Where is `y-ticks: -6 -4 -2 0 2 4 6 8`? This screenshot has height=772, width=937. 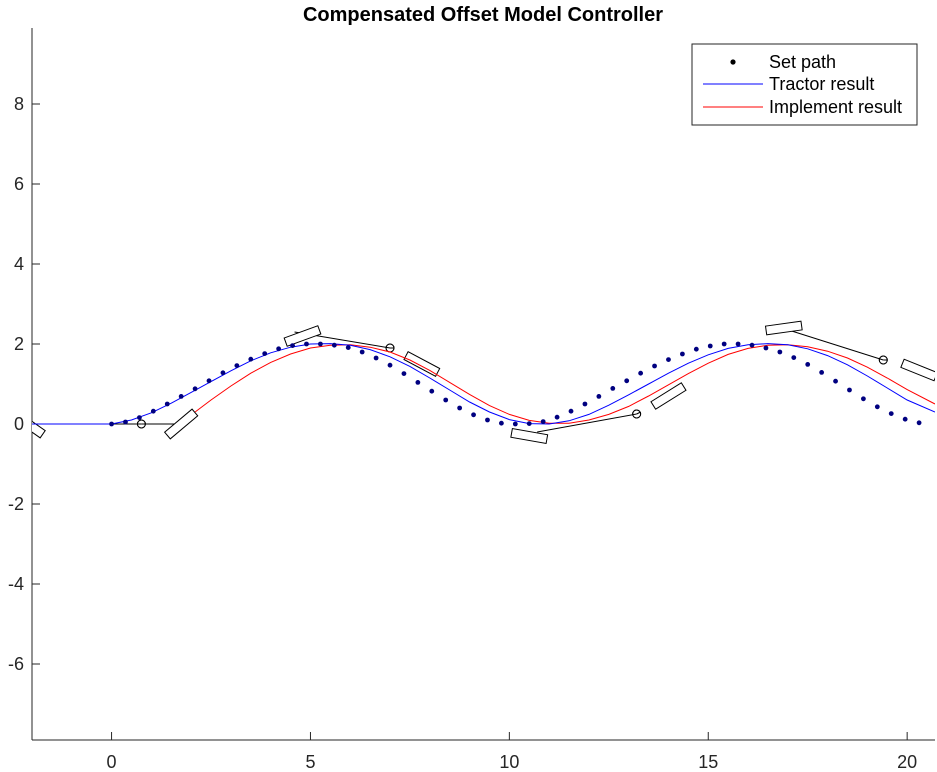
y-ticks: -6 -4 -2 0 2 4 6 8 is located at coordinates (24, 384).